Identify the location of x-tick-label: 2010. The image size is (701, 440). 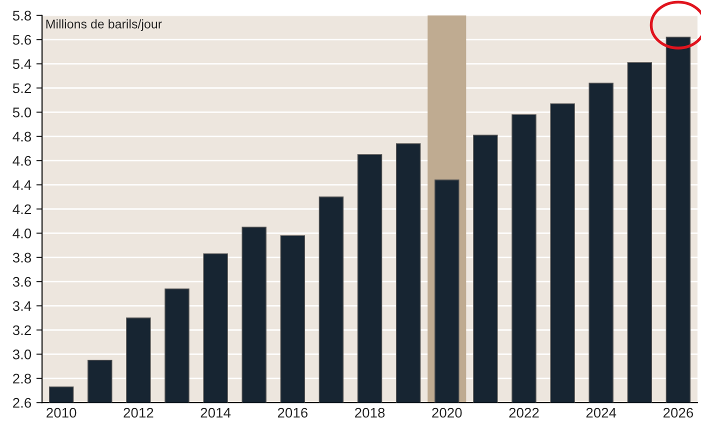
(61, 413).